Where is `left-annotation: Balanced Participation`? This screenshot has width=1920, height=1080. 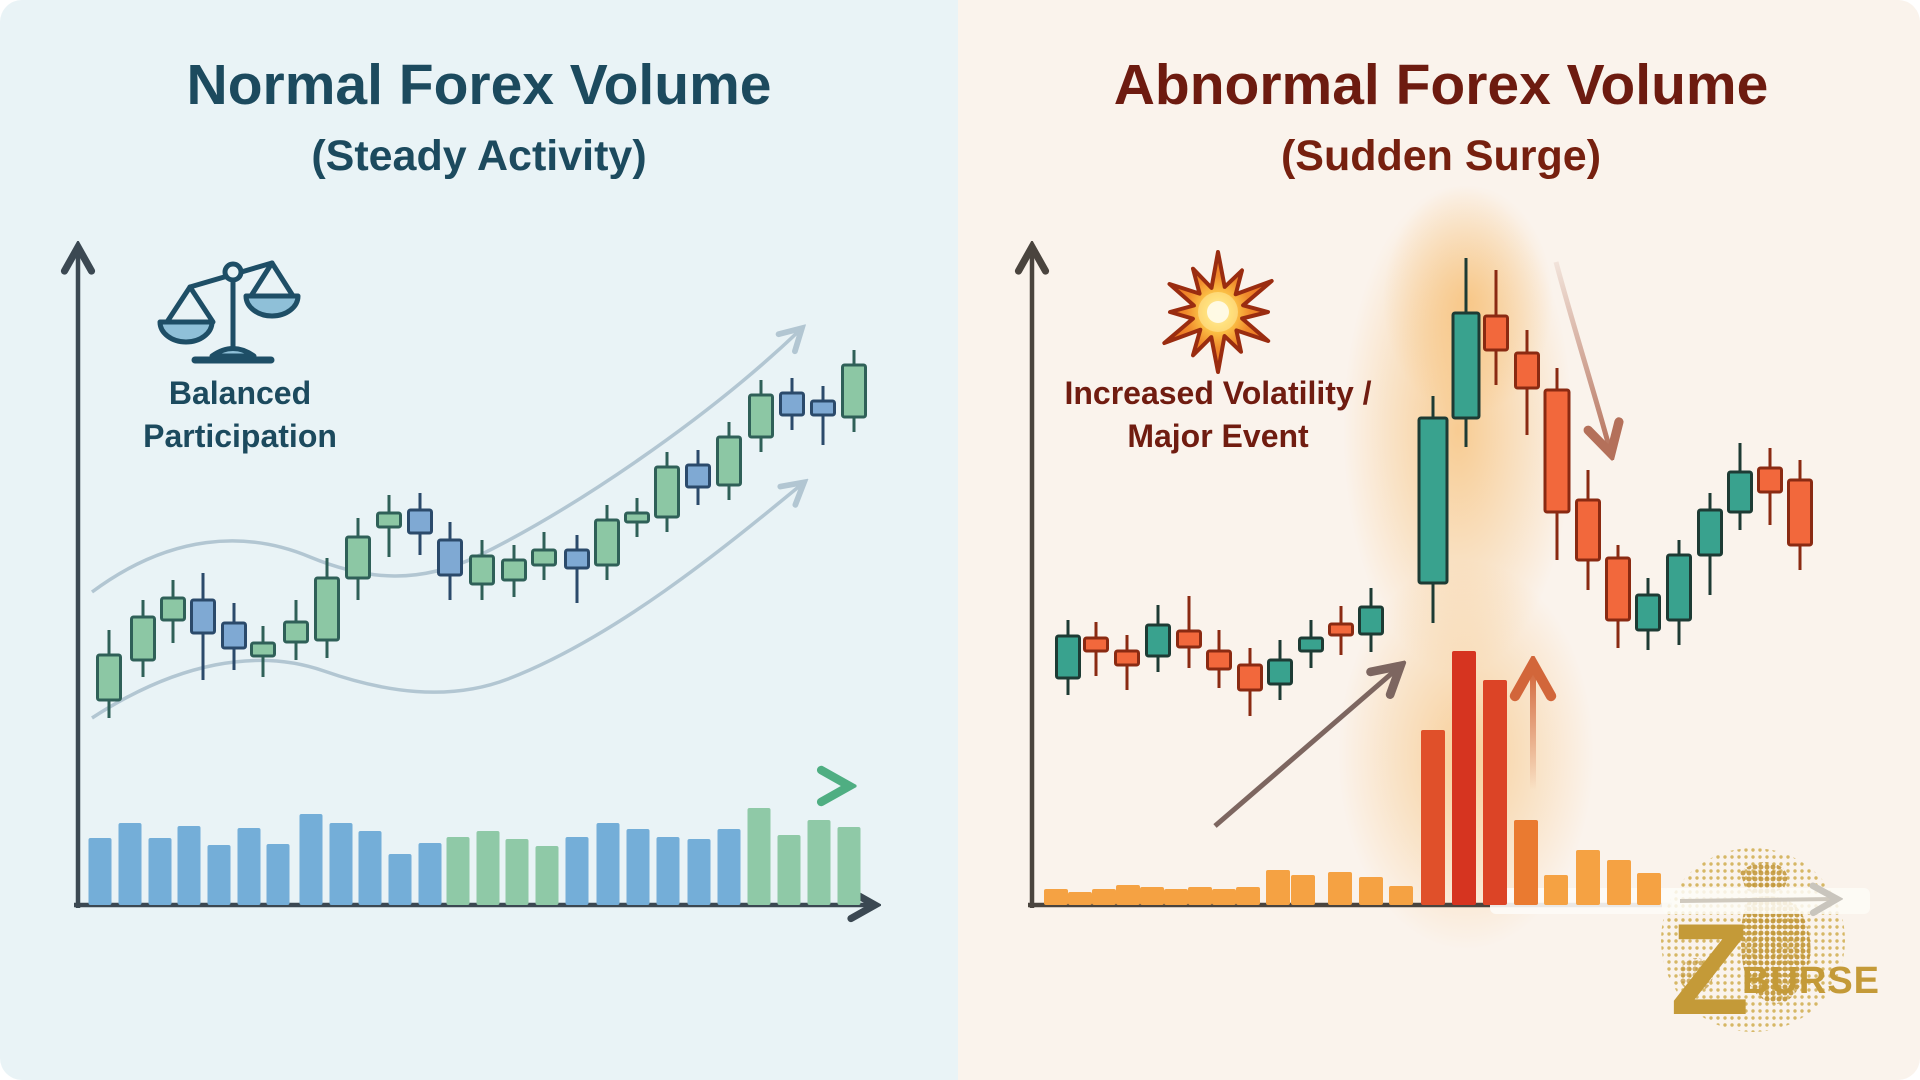 left-annotation: Balanced Participation is located at coordinates (240, 415).